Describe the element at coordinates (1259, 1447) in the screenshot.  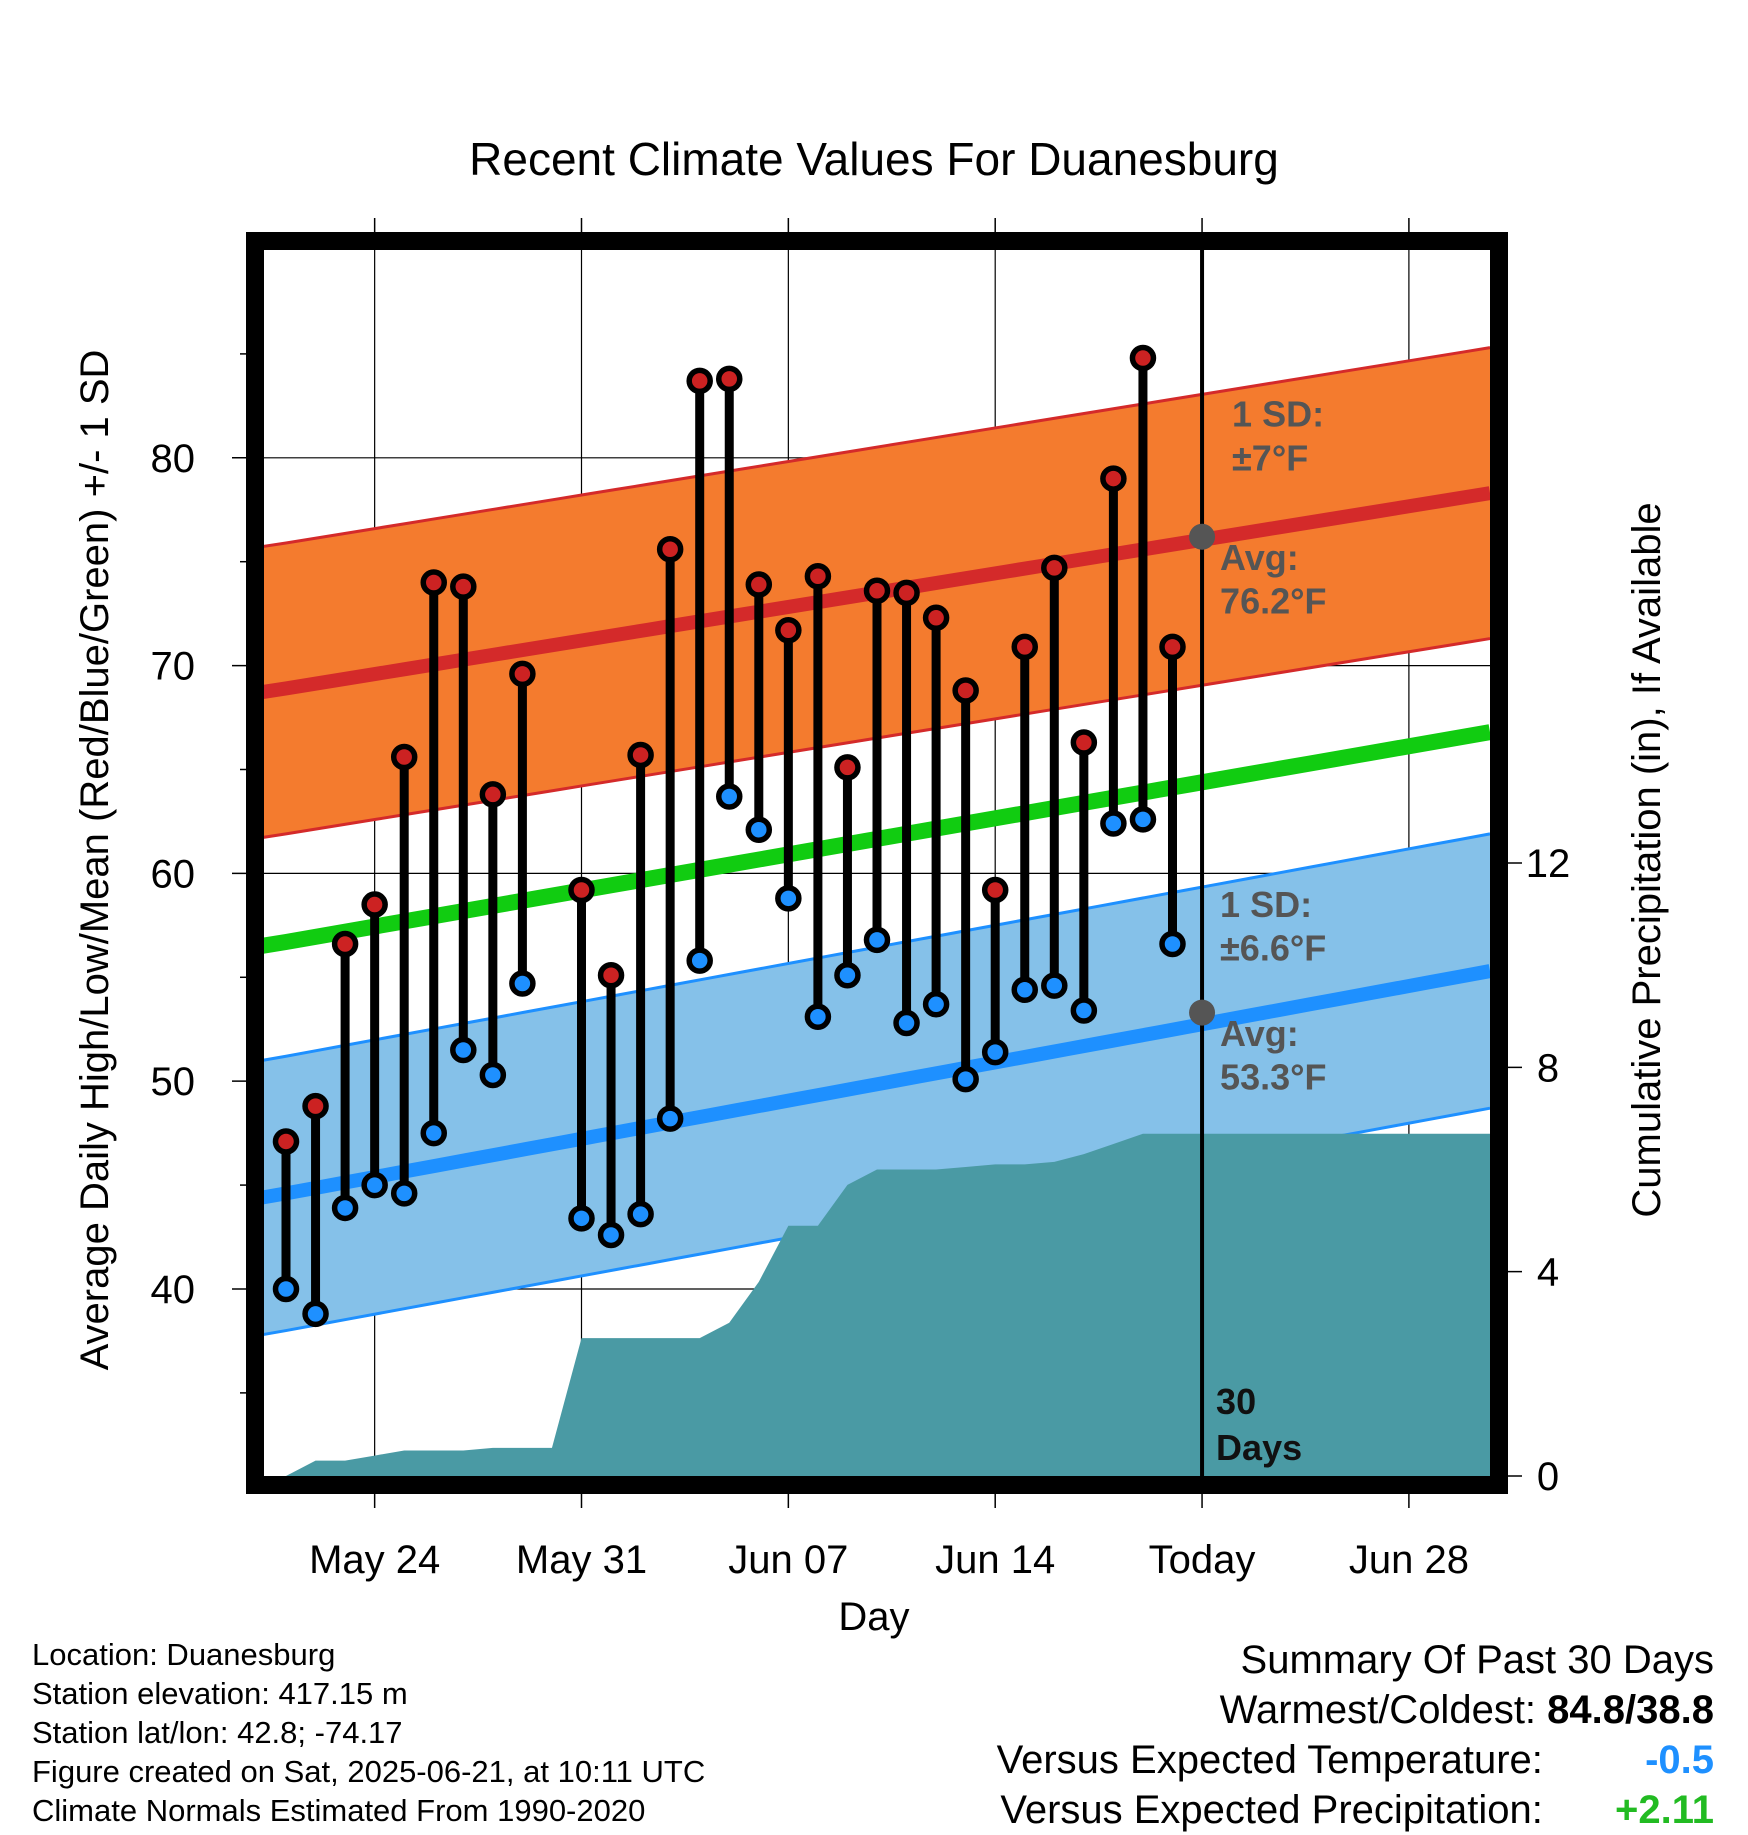
I see `today-days-word: Days` at that location.